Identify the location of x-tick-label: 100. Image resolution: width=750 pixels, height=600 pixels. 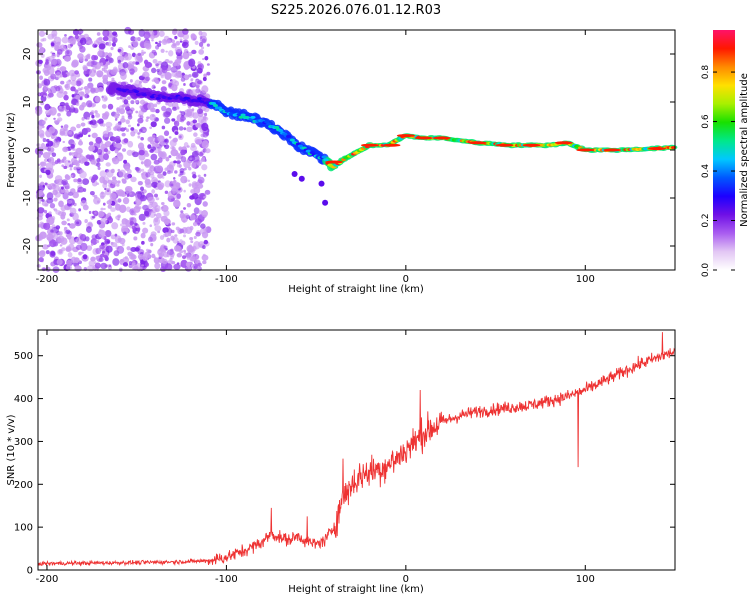
(585, 279).